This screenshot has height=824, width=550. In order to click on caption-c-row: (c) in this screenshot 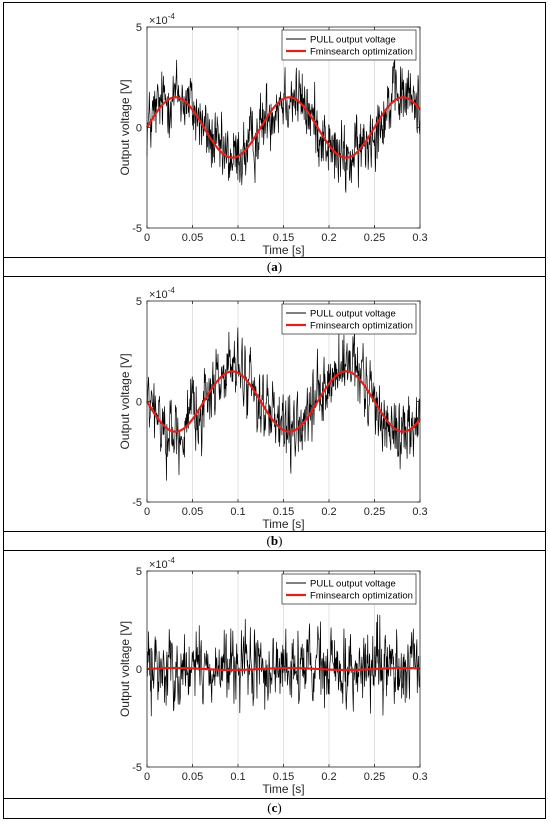, I will do `click(274, 807)`.